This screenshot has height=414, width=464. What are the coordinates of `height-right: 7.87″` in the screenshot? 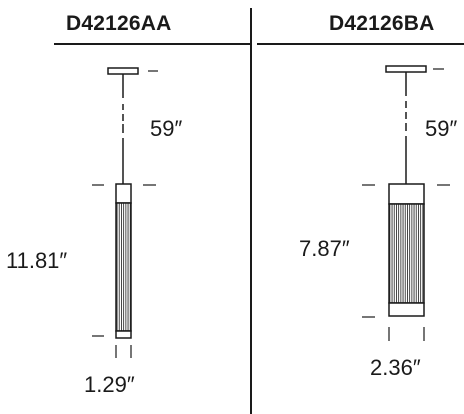 It's located at (324, 248).